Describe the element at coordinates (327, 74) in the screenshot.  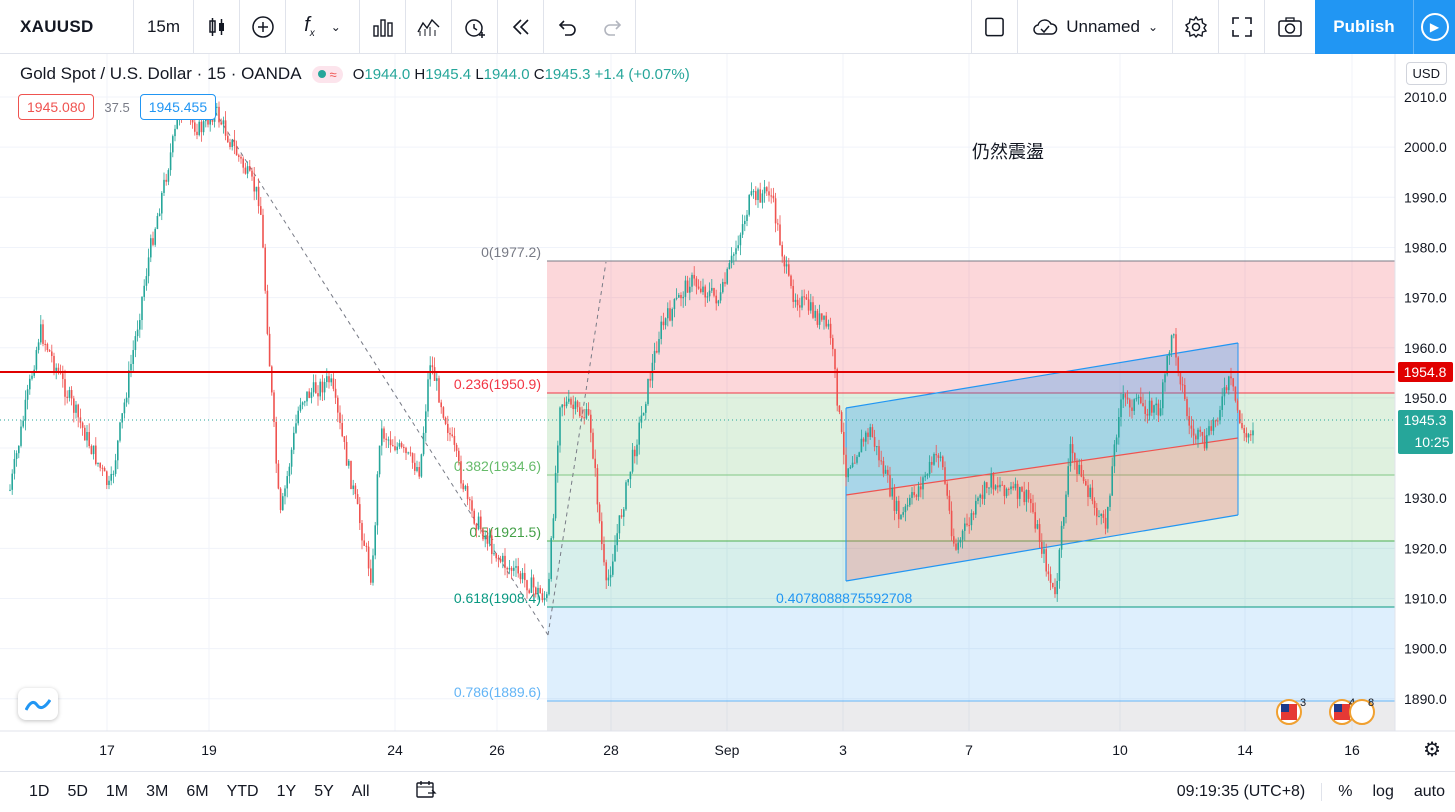
I see `market-status-pill: ≈` at that location.